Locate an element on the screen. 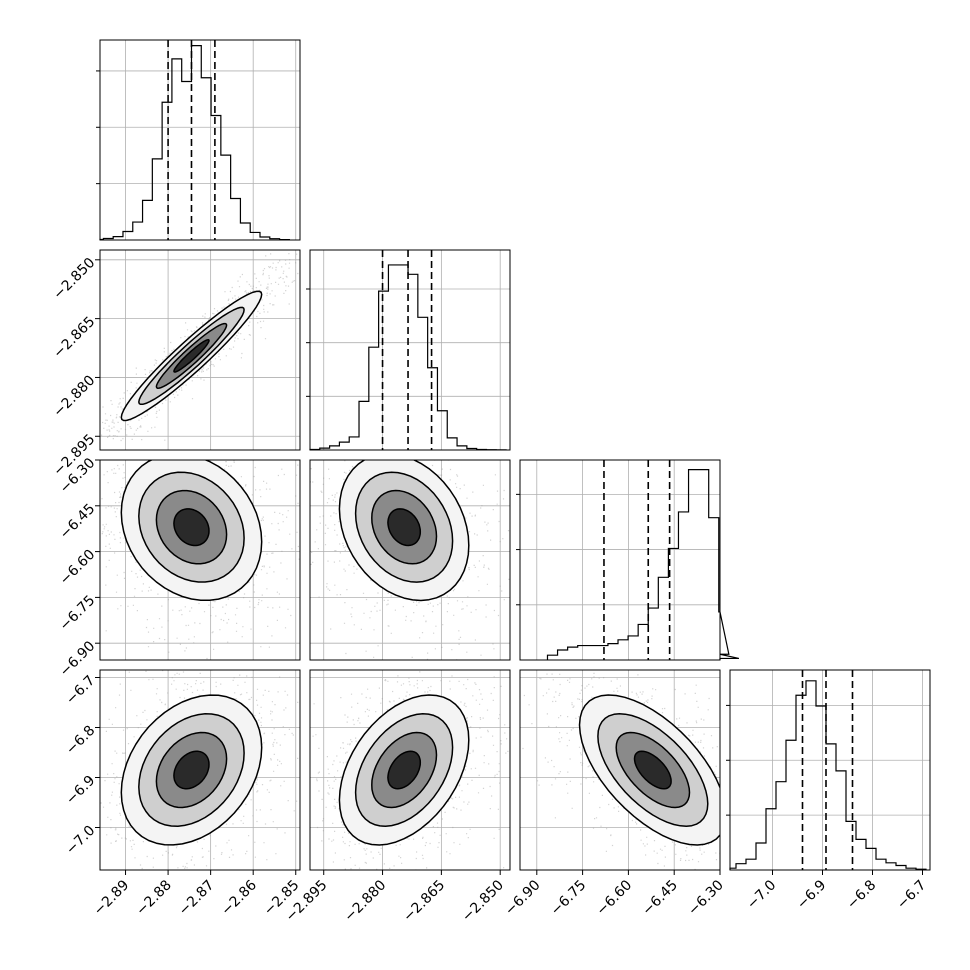  y-tick-label: −2.880 is located at coordinates (74, 397).